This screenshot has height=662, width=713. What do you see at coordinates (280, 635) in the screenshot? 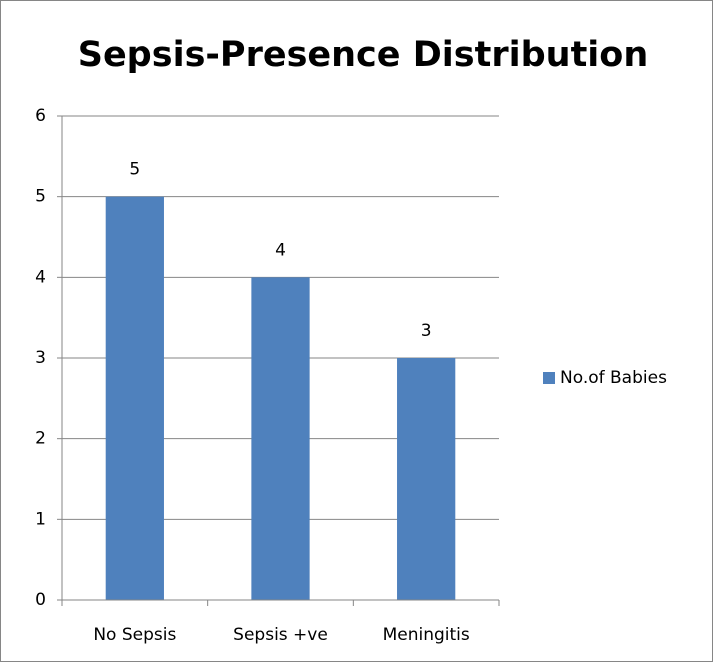
I see `x-tick-label: Sepsis +ve` at bounding box center [280, 635].